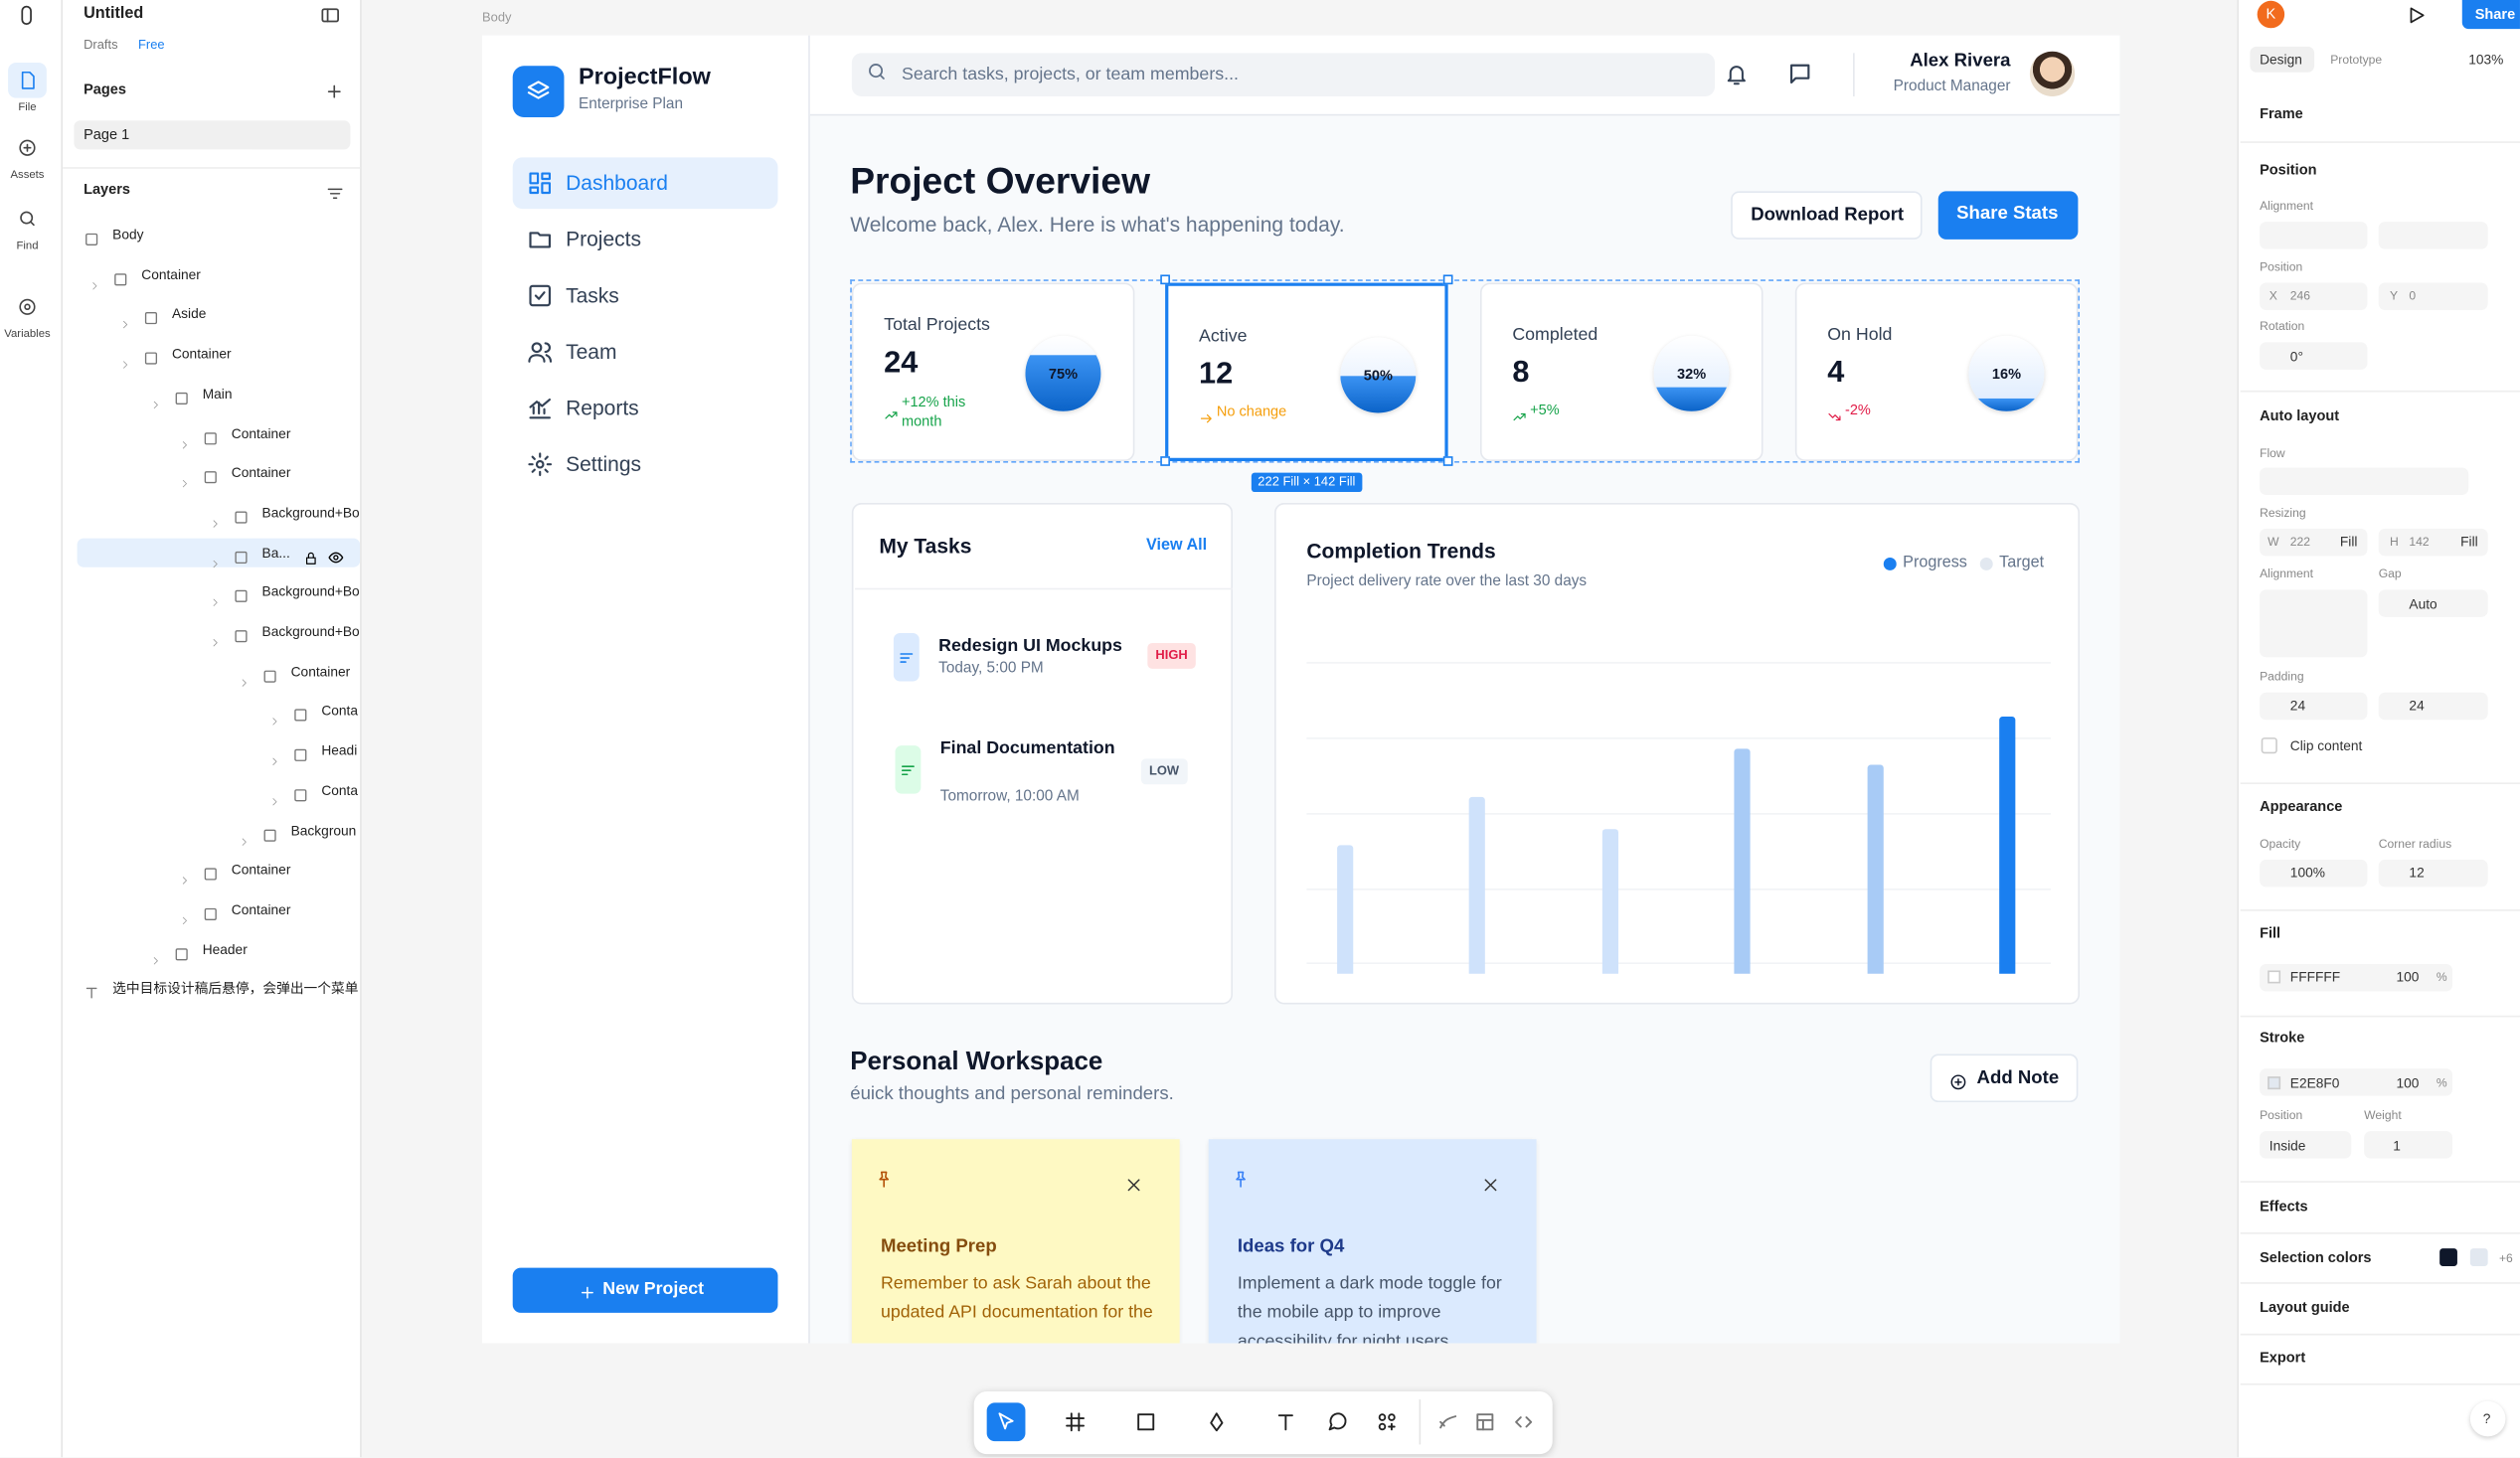  Describe the element at coordinates (1936, 372) in the screenshot. I see `stat-card: On Hold 4 -2% 16%` at that location.